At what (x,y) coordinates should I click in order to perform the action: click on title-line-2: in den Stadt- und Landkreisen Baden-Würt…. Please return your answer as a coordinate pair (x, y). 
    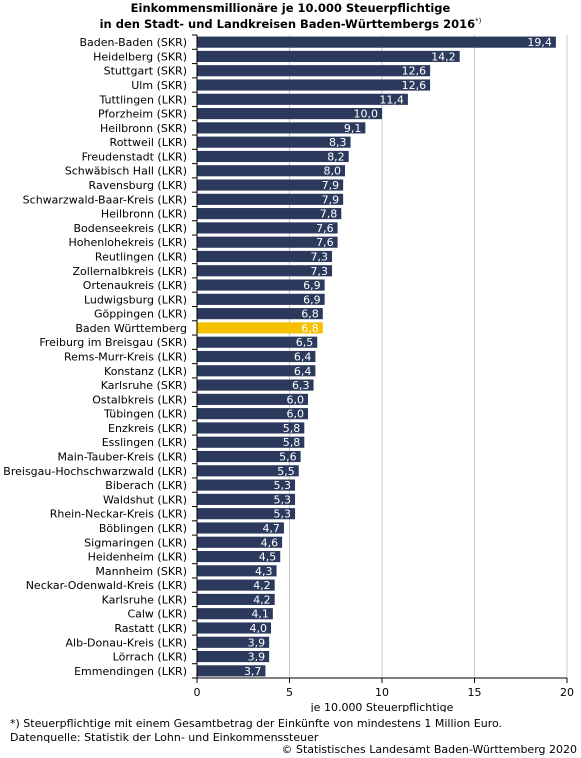
    Looking at the image, I should click on (290, 23).